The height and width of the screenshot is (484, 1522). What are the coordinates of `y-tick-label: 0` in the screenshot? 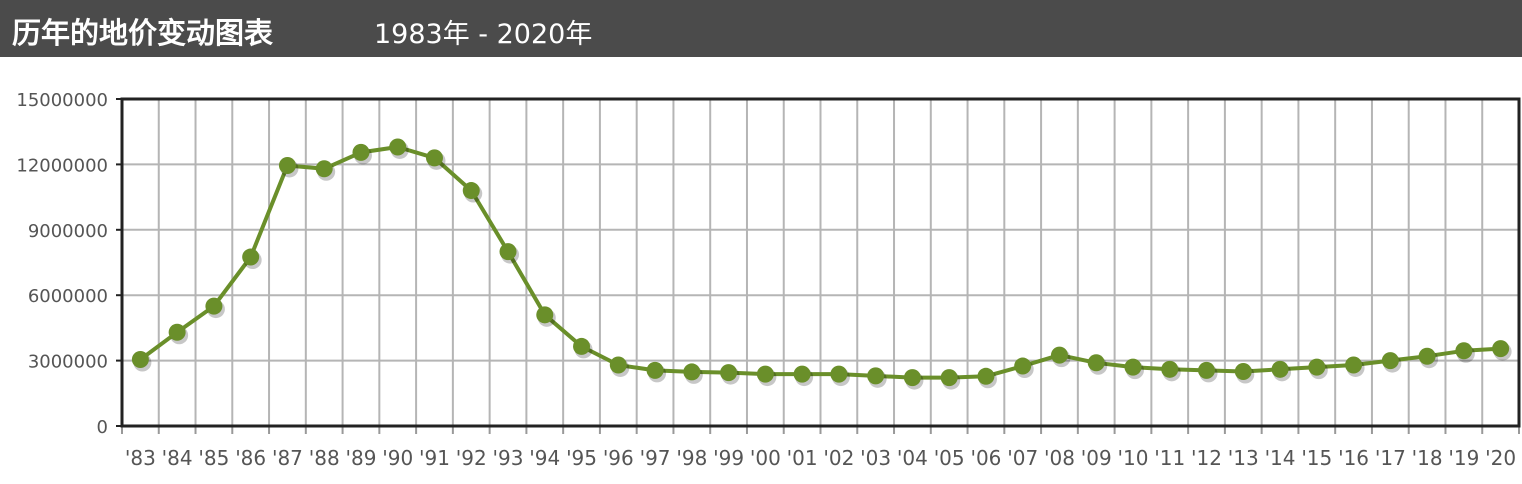 It's located at (102, 427).